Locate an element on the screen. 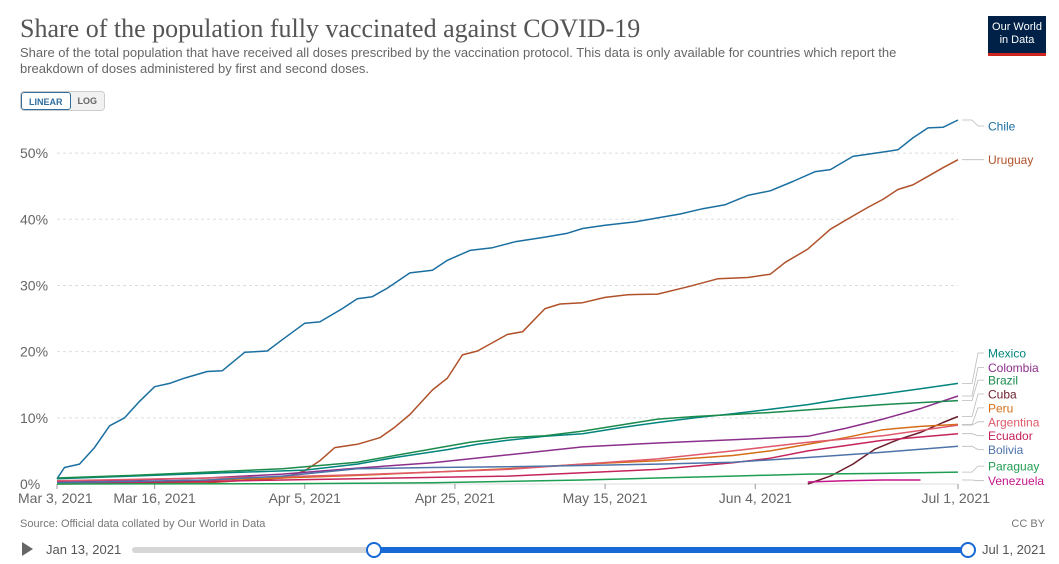  y-tick-label: 10% is located at coordinates (34, 418).